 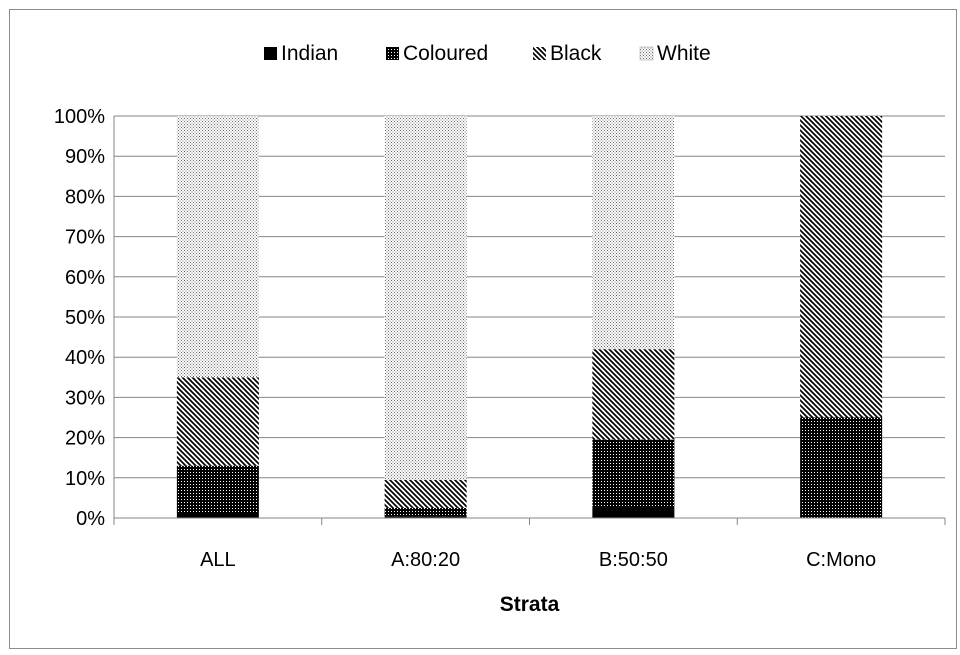 What do you see at coordinates (217, 489) in the screenshot?
I see `bar-coloured-all` at bounding box center [217, 489].